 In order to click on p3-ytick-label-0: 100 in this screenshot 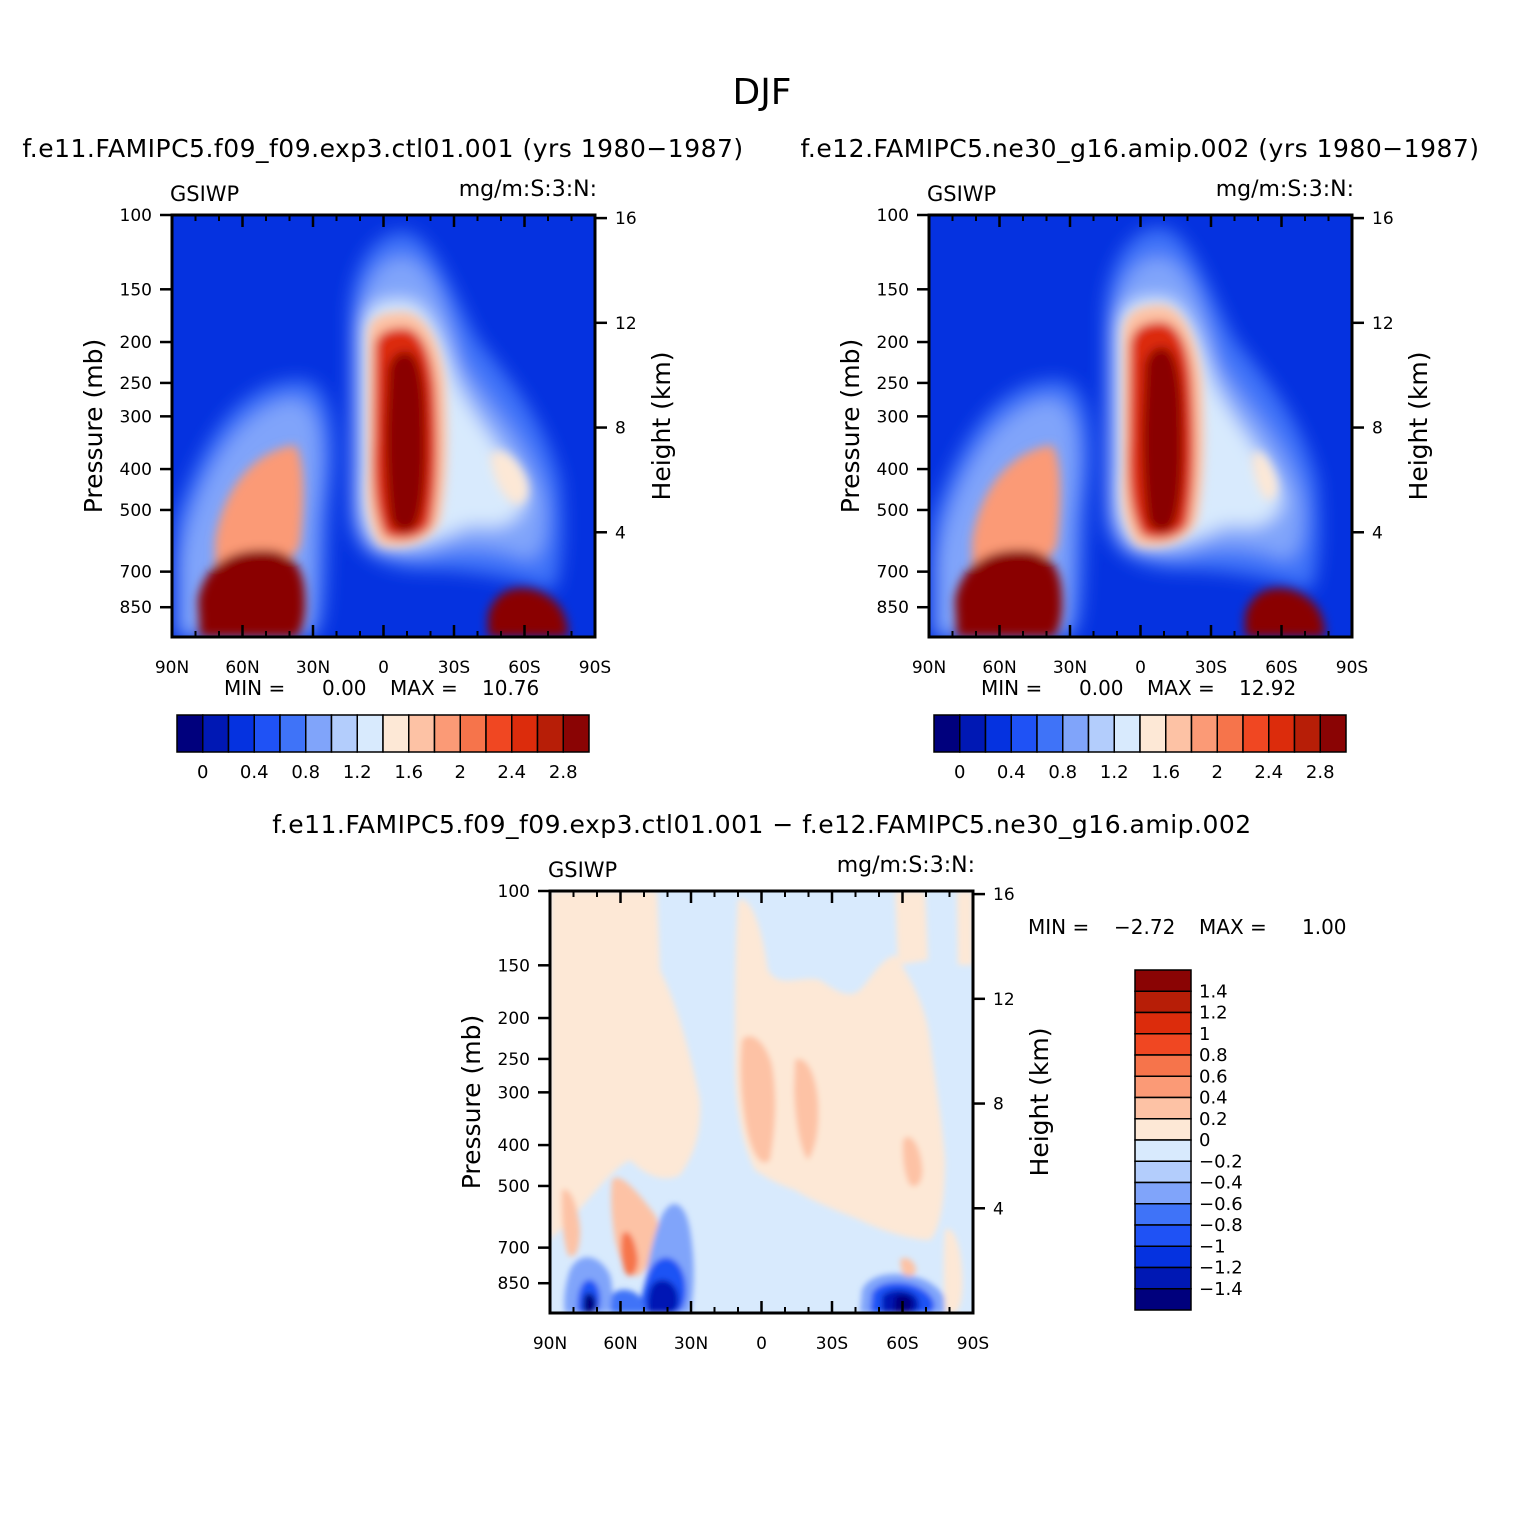, I will do `click(514, 892)`.